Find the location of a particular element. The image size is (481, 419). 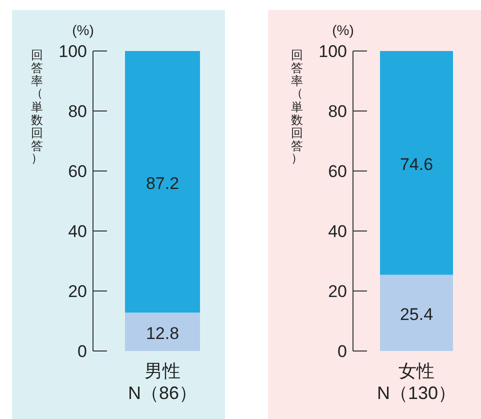

data-label: 25.4 is located at coordinates (417, 314).